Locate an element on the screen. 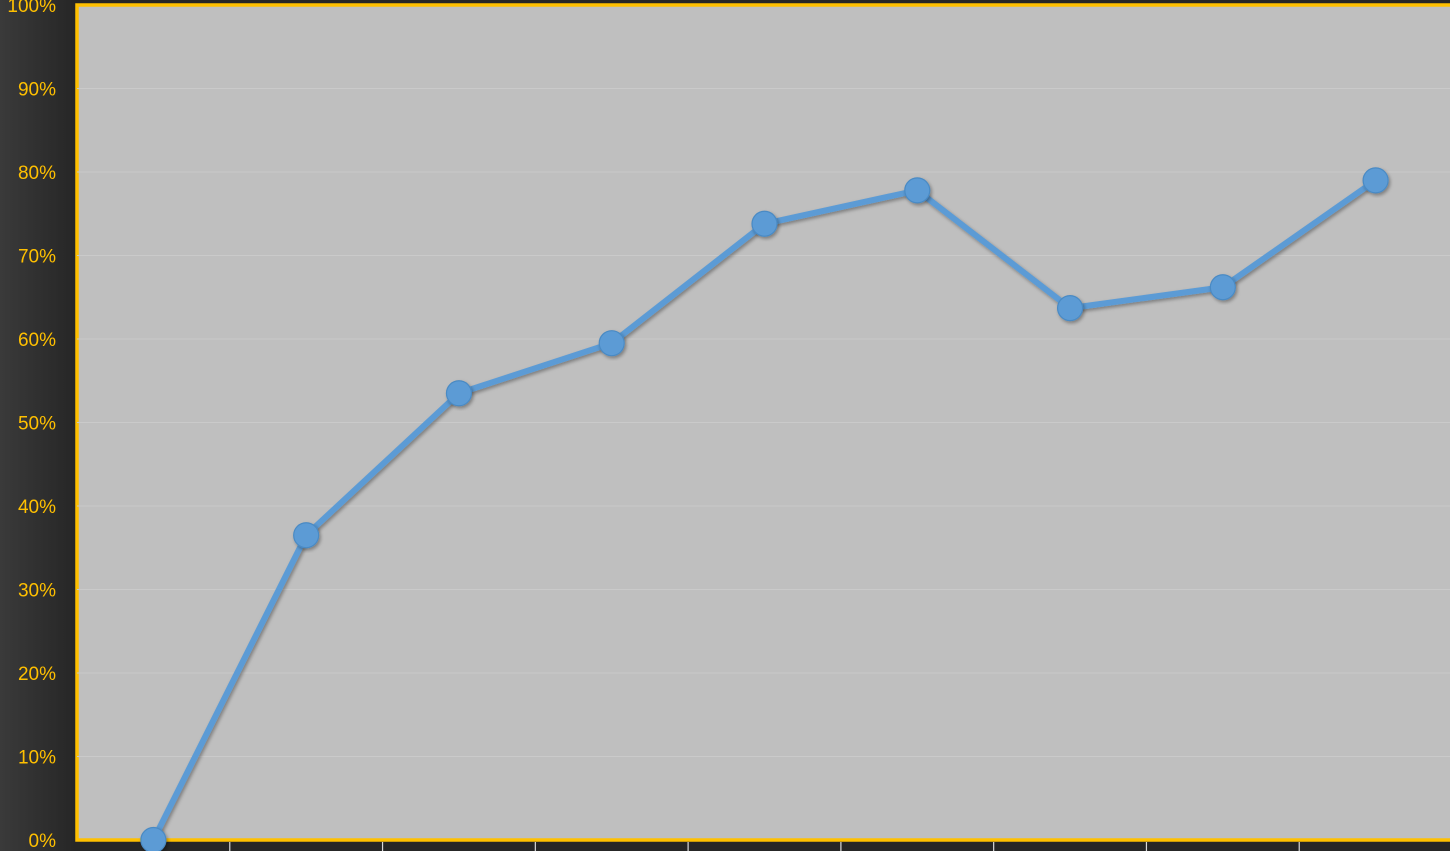 The width and height of the screenshot is (1450, 851). y-tick-label: 20% is located at coordinates (37, 674).